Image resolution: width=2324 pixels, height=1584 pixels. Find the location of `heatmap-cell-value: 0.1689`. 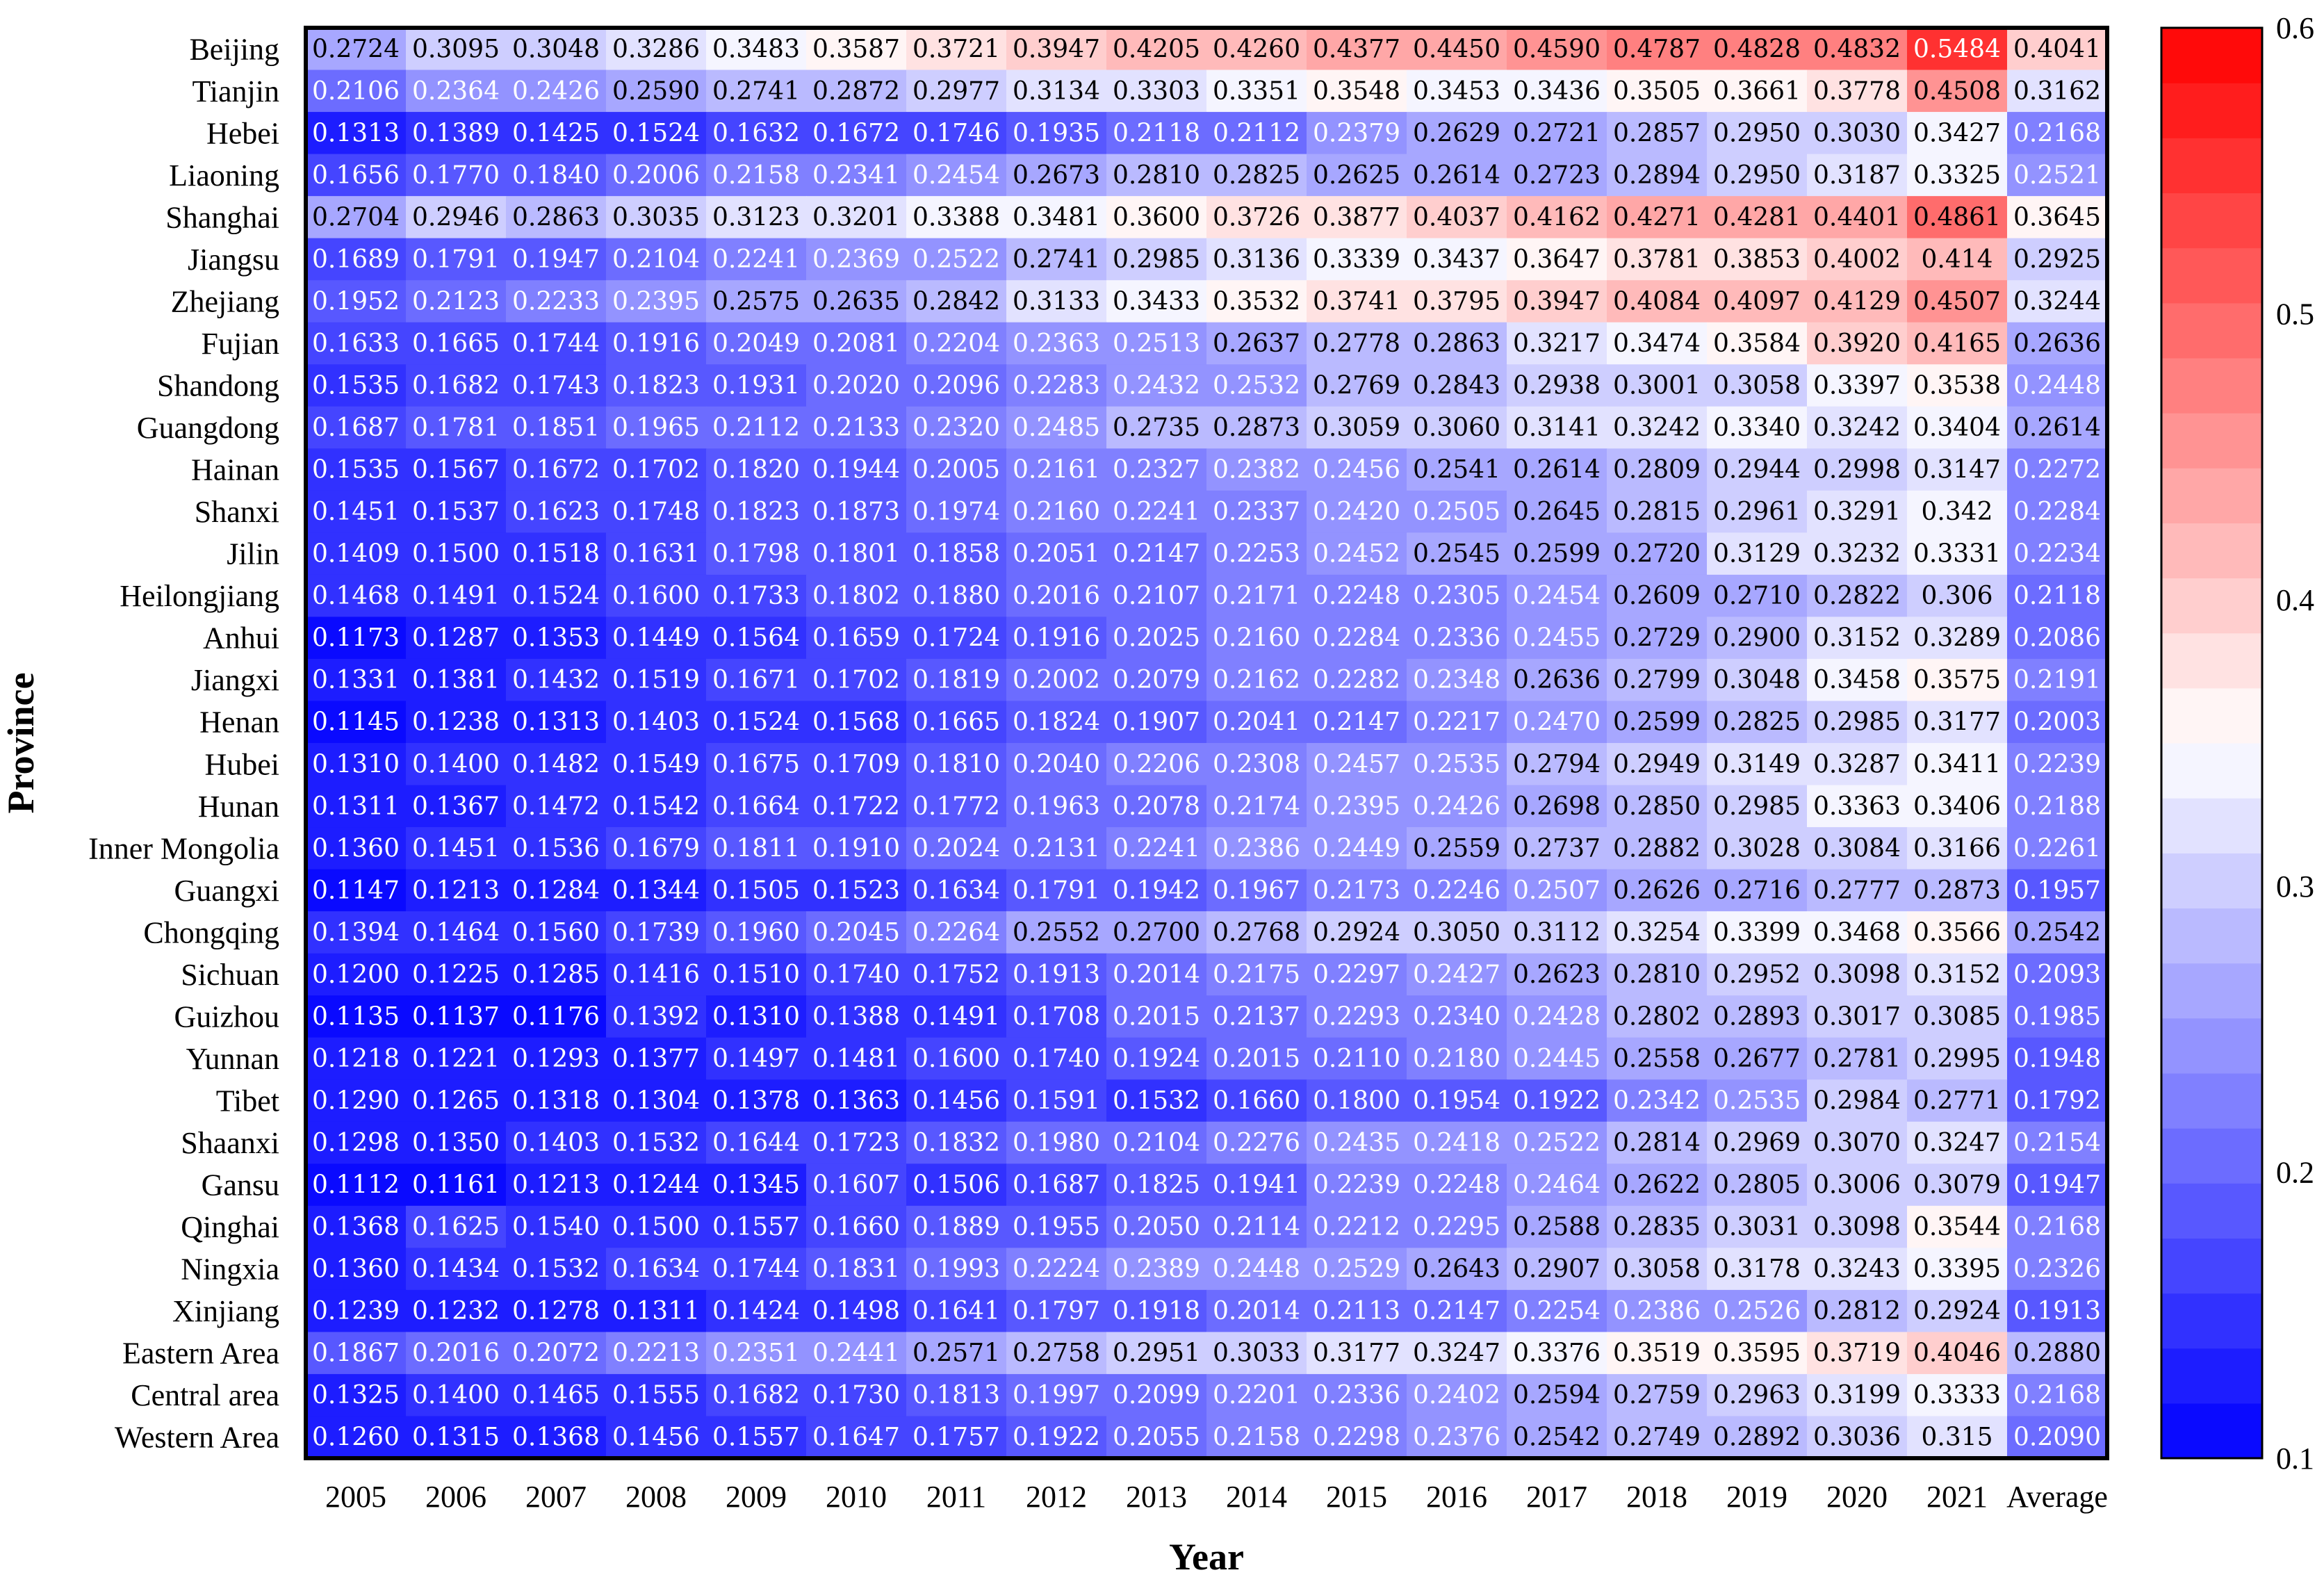

heatmap-cell-value: 0.1689 is located at coordinates (356, 259).